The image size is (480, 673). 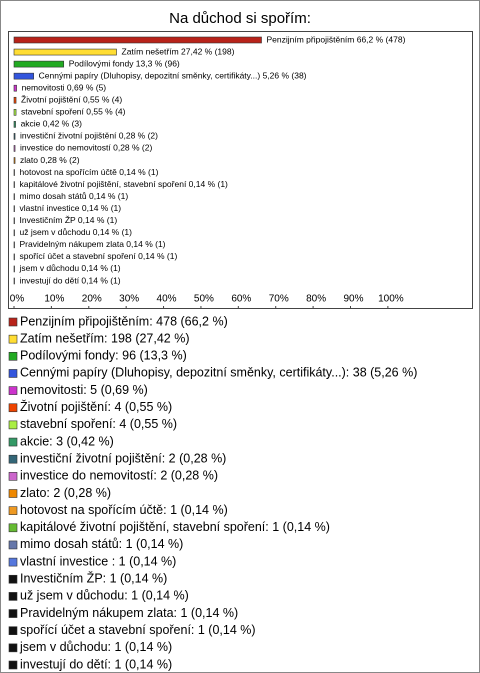 I want to click on bar-label: investují do dětí 0,14 % (1), so click(x=70, y=280).